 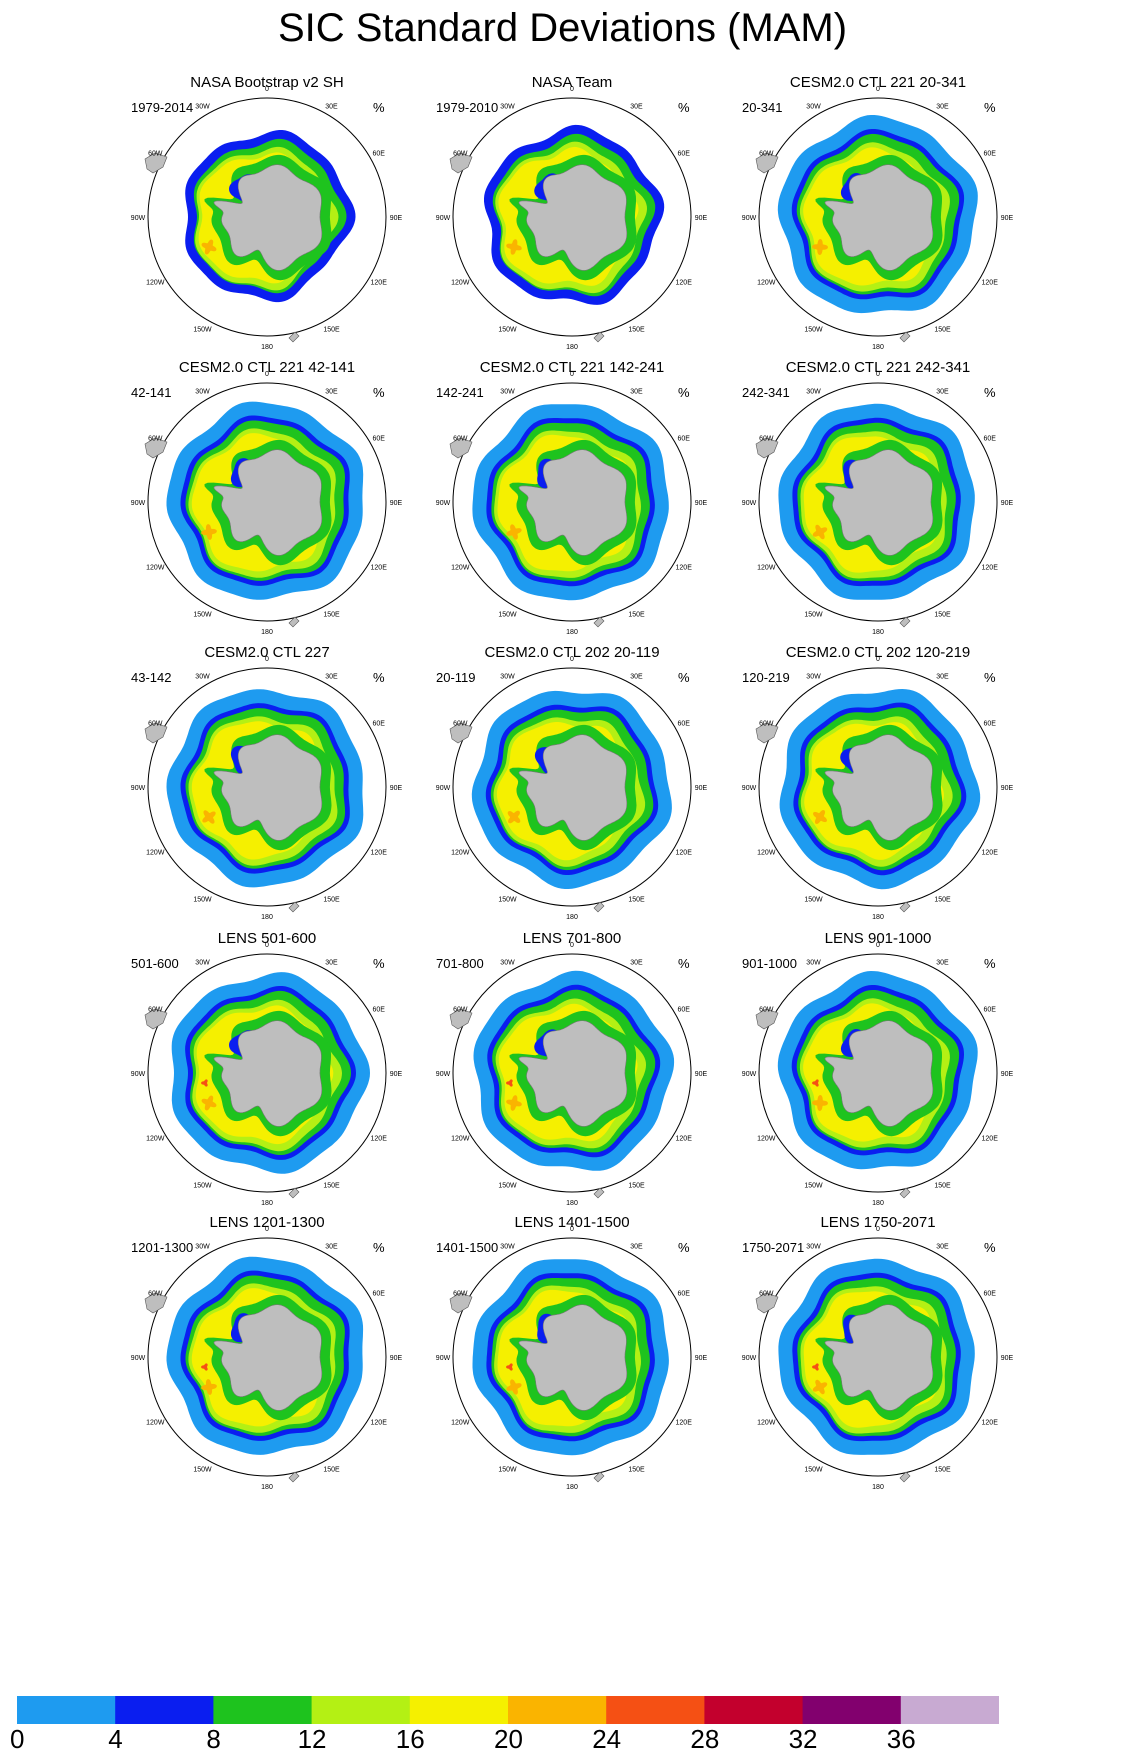 What do you see at coordinates (162, 1247) in the screenshot?
I see `panel-period: 1201-1300` at bounding box center [162, 1247].